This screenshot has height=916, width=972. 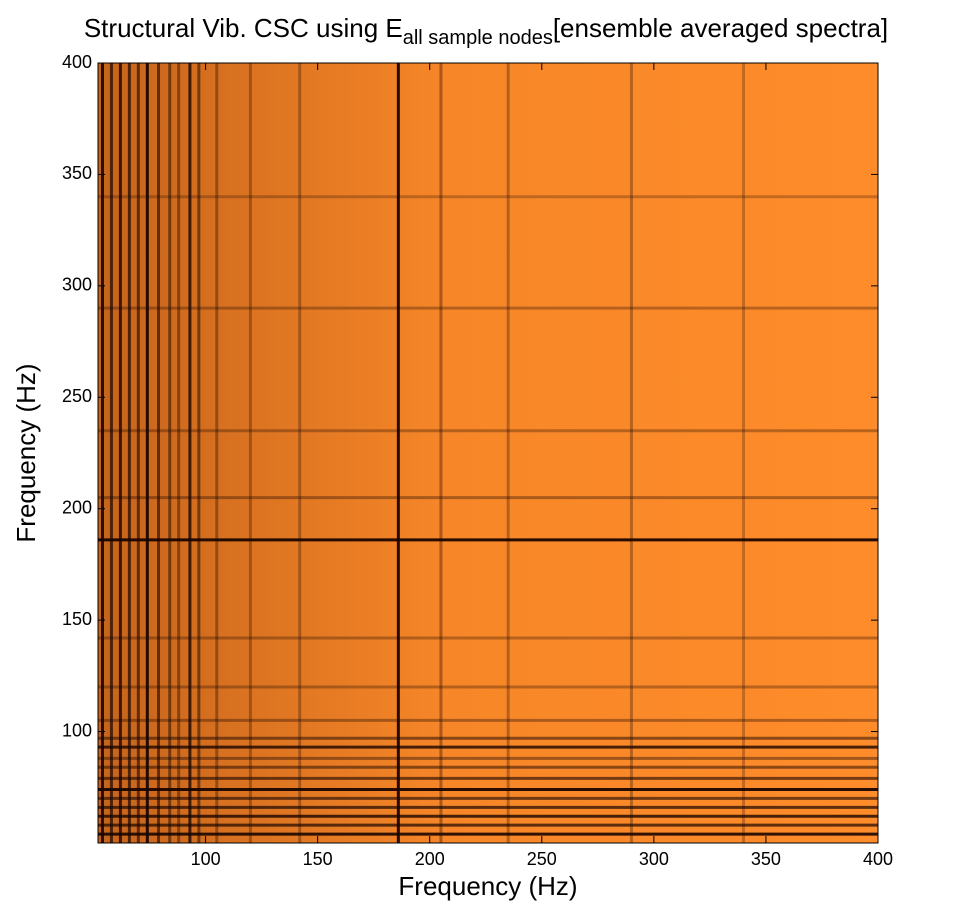 What do you see at coordinates (720, 28) in the screenshot?
I see `title-suffix: [ensemble averaged spectra]` at bounding box center [720, 28].